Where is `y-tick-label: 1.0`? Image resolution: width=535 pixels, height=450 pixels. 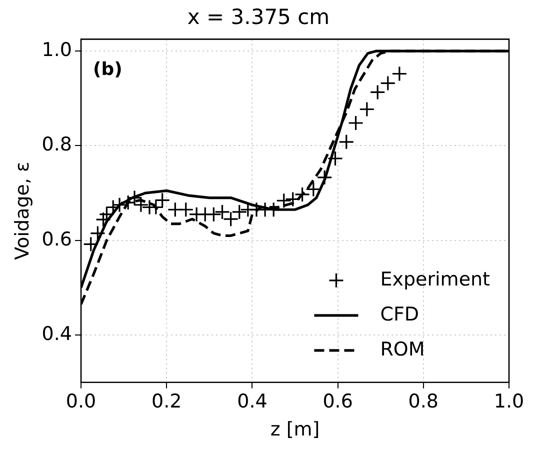 y-tick-label: 1.0 is located at coordinates (57, 49).